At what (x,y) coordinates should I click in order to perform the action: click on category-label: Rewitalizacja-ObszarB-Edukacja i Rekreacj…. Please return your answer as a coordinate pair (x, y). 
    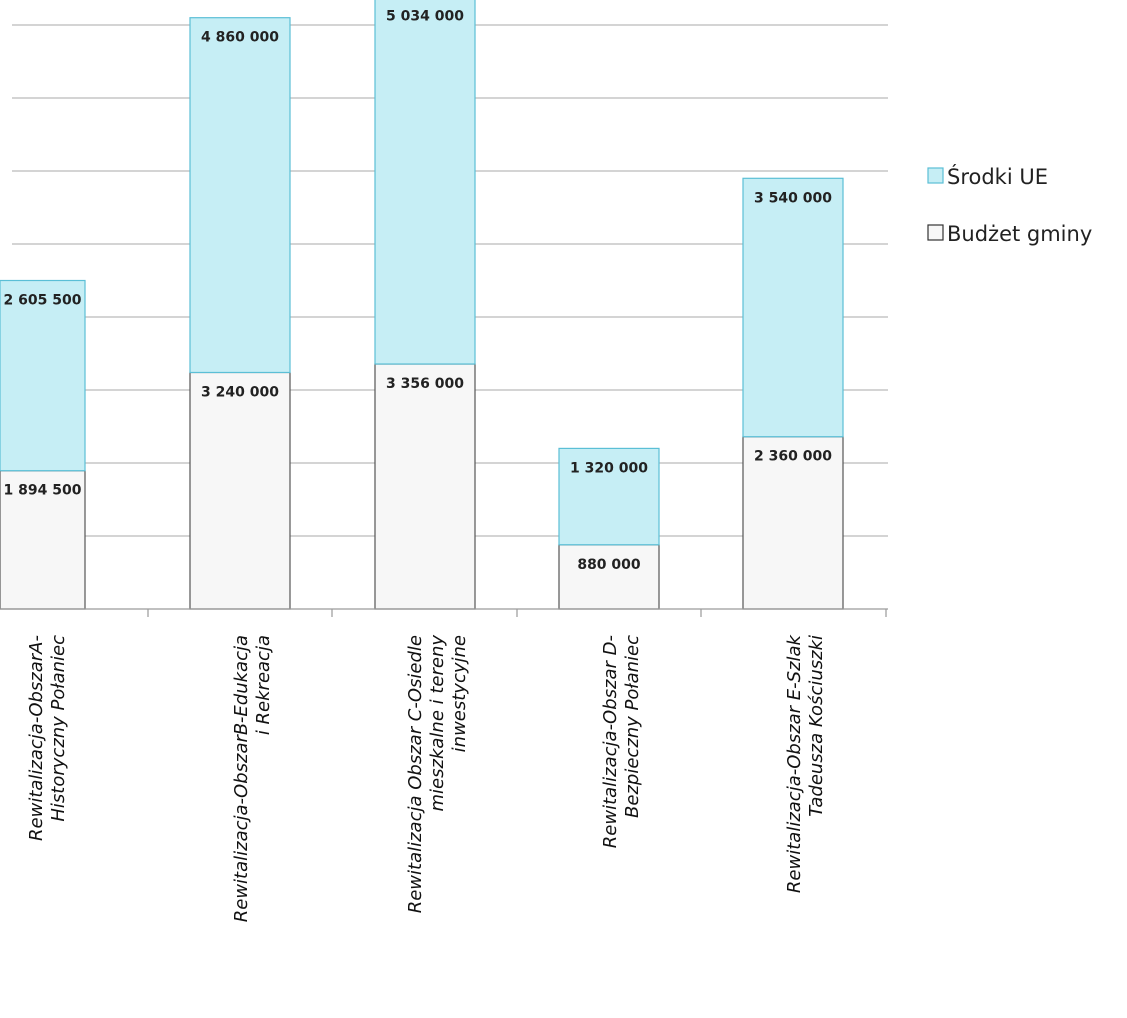
    Looking at the image, I should click on (252, 778).